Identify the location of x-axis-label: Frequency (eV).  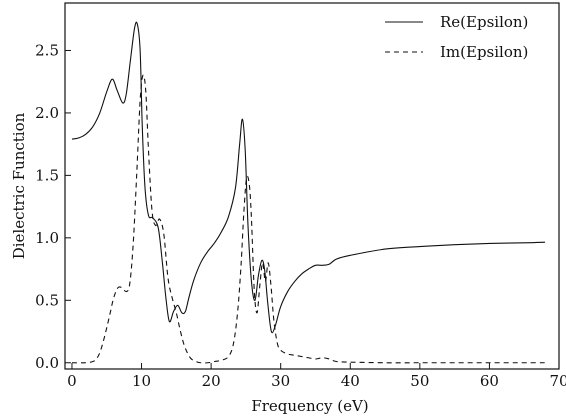
(309, 406).